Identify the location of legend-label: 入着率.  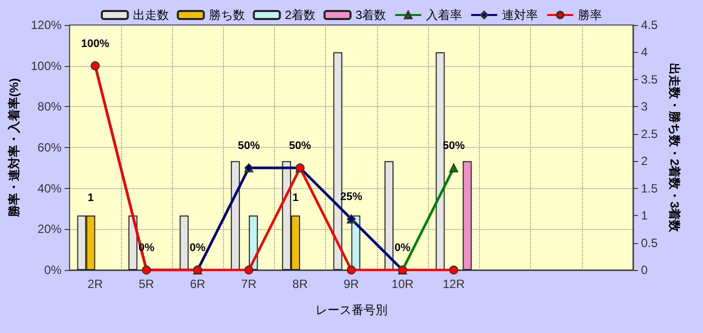
(444, 15).